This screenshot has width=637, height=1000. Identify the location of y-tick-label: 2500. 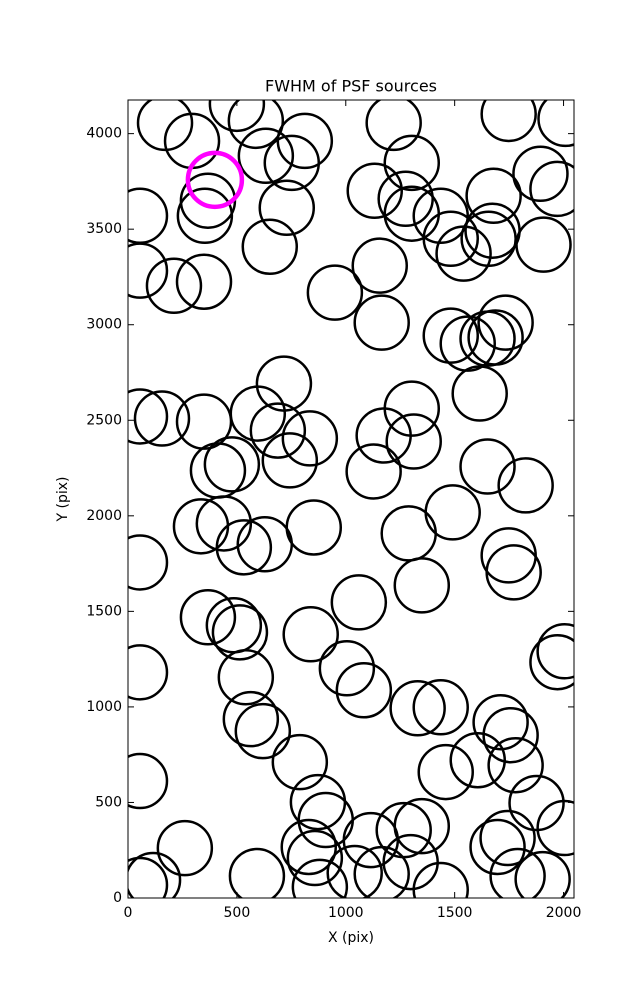
(104, 420).